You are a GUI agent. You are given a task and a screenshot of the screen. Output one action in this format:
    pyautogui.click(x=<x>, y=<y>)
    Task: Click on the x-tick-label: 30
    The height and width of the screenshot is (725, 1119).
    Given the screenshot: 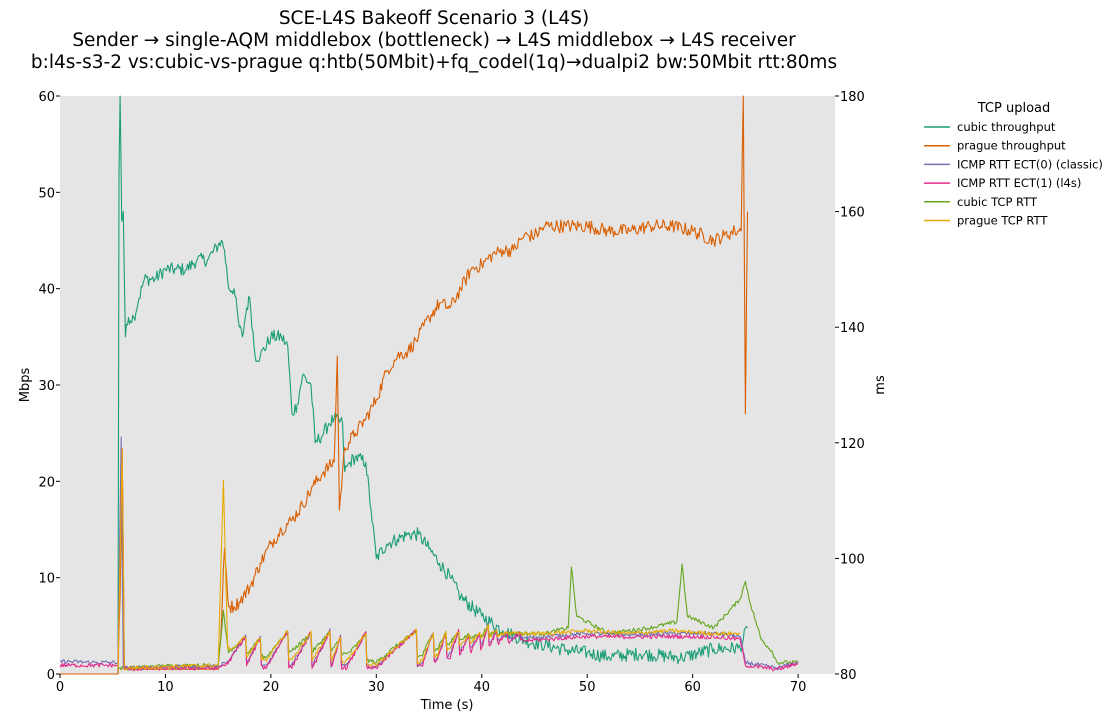 What is the action you would take?
    pyautogui.click(x=376, y=687)
    